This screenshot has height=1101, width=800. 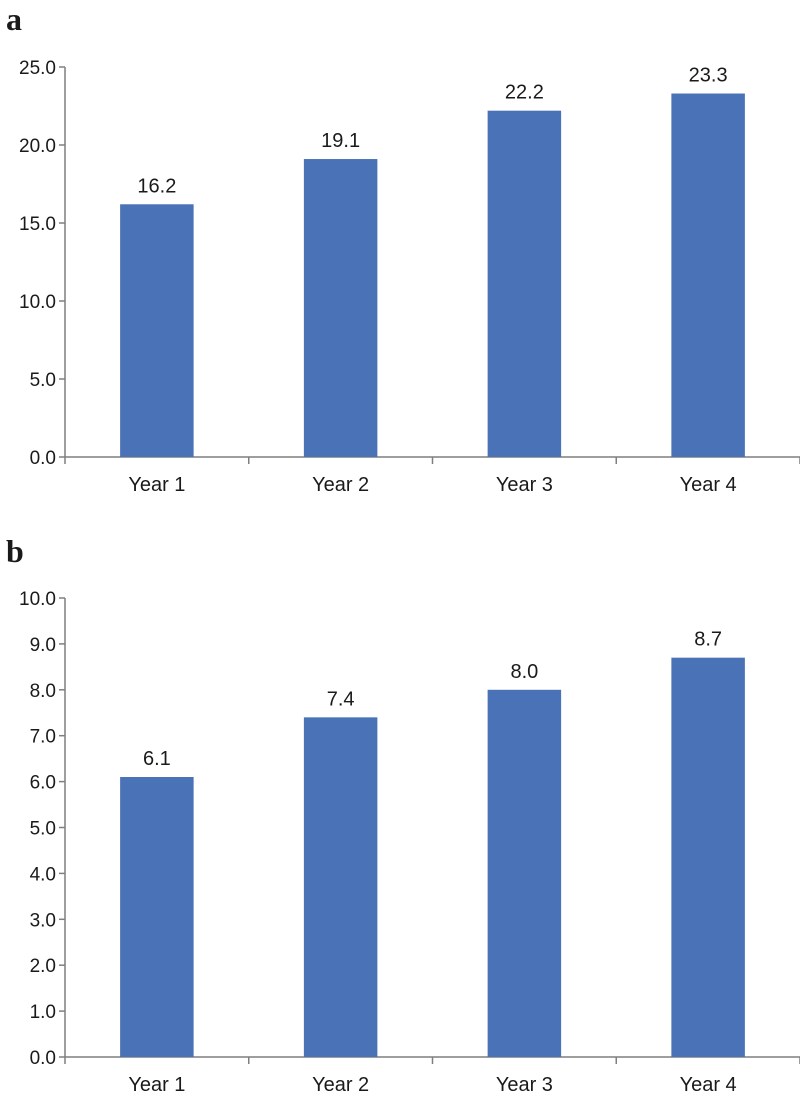 What do you see at coordinates (43, 1012) in the screenshot?
I see `y-tick-label: 1.0` at bounding box center [43, 1012].